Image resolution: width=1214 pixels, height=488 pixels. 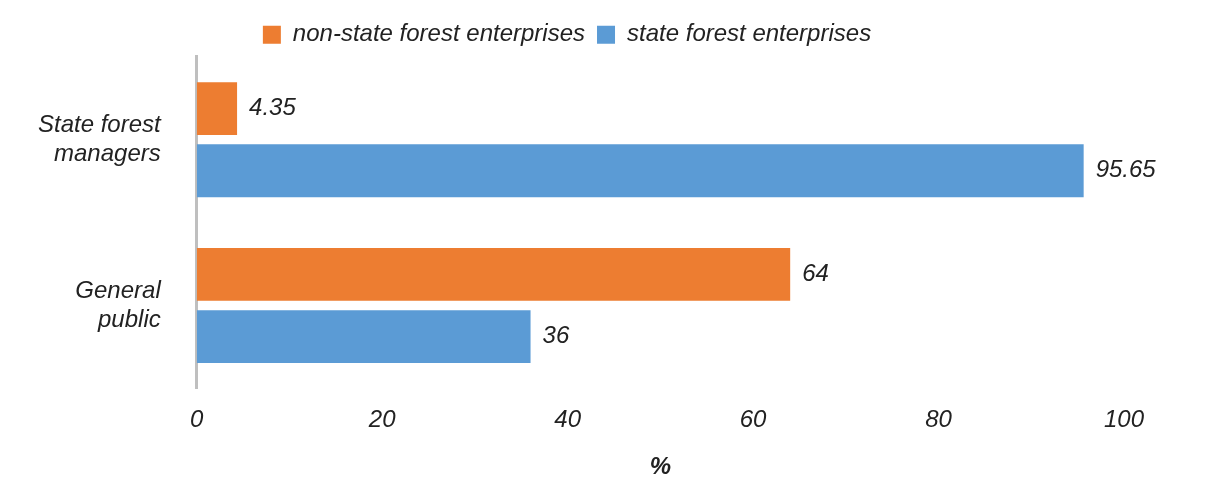 What do you see at coordinates (939, 419) in the screenshot?
I see `x-tick-label: 80` at bounding box center [939, 419].